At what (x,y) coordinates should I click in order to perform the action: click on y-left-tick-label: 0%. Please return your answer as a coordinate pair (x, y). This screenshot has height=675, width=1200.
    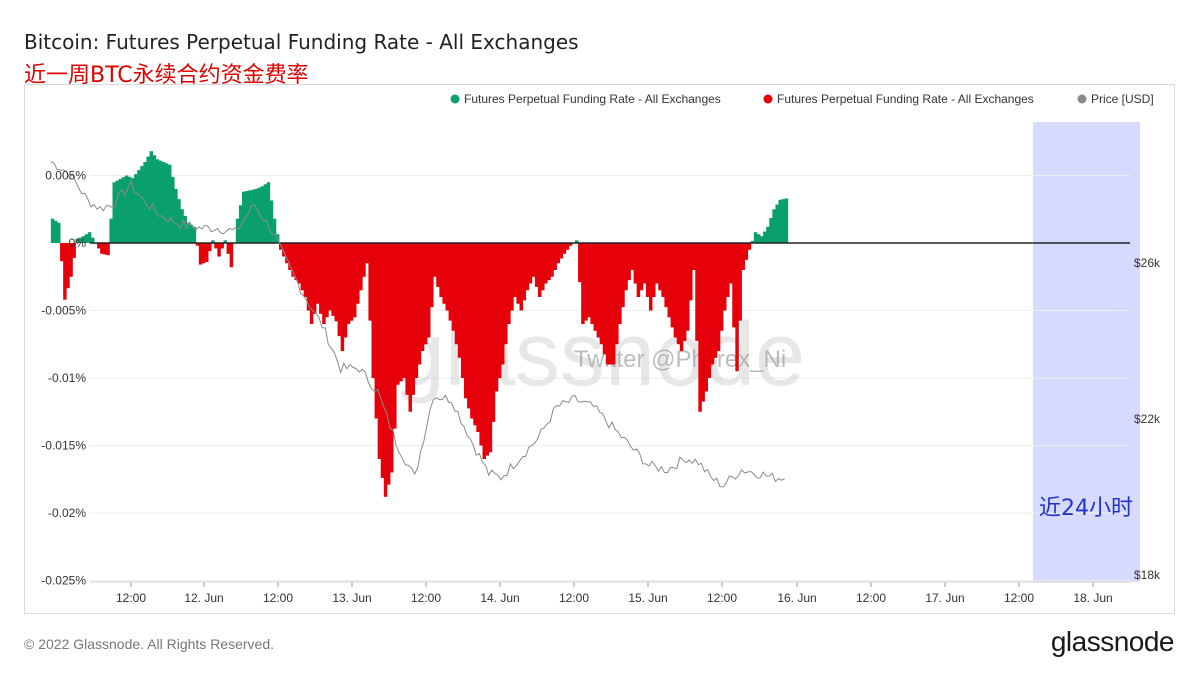
    Looking at the image, I should click on (78, 243).